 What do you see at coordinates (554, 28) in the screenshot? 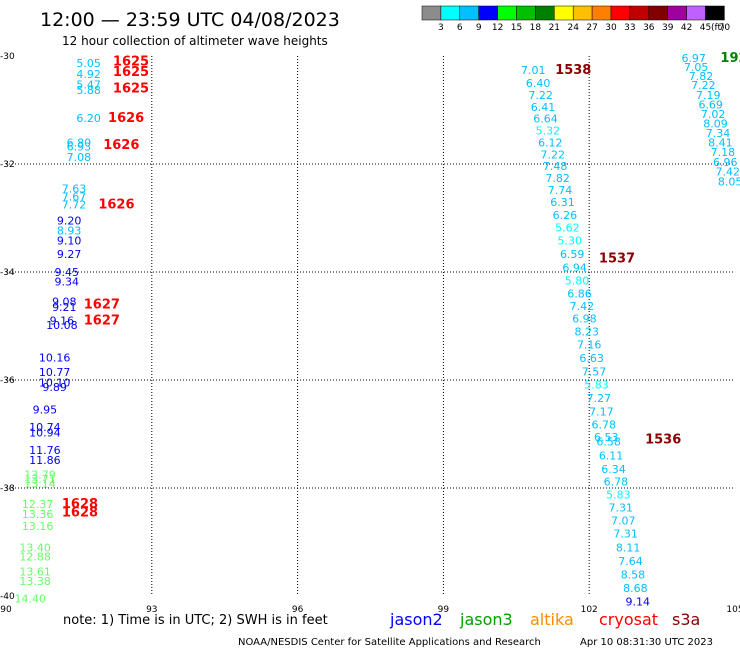
I see `colorbar-label: 21` at bounding box center [554, 28].